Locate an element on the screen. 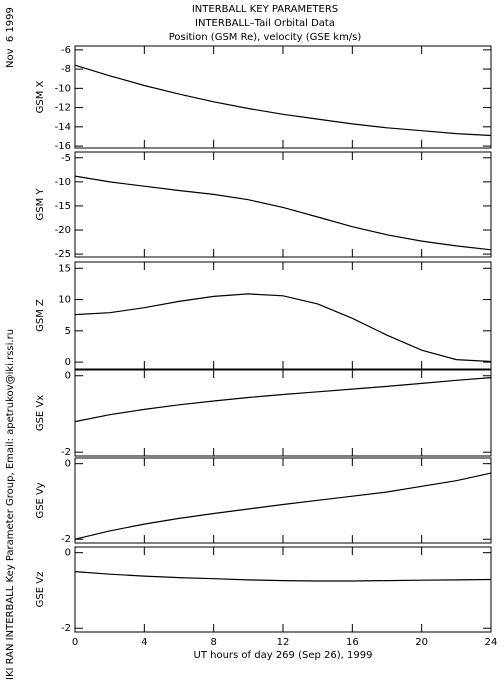 This screenshot has width=504, height=684. y-tick-label: 5 is located at coordinates (68, 331).